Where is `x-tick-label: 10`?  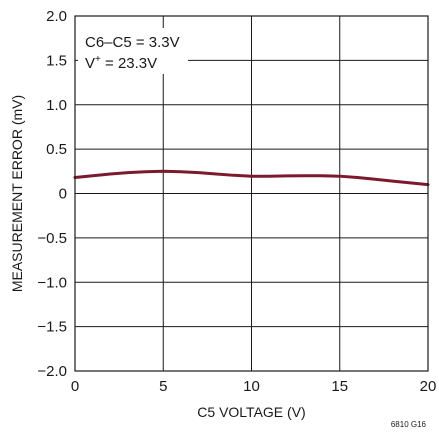
x-tick-label: 10 is located at coordinates (251, 386).